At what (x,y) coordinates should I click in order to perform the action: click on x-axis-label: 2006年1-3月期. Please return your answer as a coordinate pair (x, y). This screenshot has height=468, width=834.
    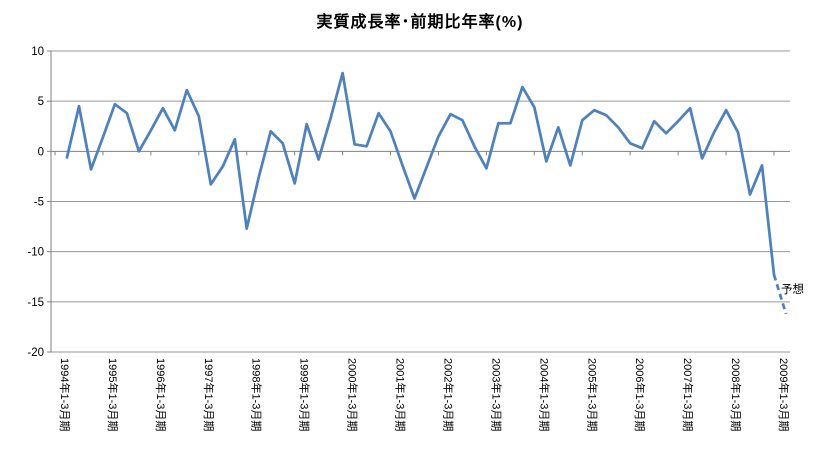
    Looking at the image, I should click on (640, 394).